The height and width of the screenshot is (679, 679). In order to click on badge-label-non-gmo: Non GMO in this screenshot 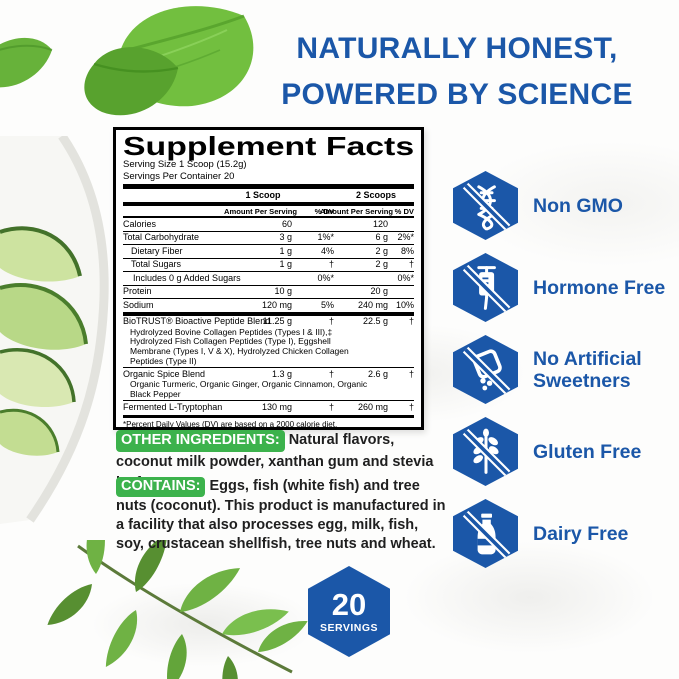, I will do `click(578, 205)`.